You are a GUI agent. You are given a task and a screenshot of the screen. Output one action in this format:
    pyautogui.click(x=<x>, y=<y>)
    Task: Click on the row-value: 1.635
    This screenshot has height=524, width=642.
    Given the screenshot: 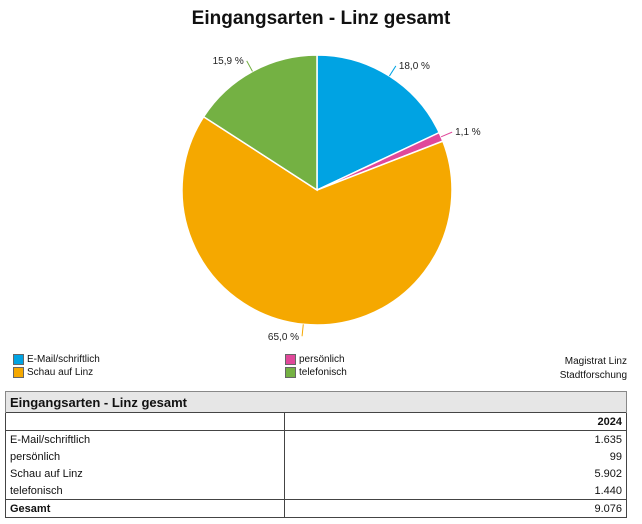 What is the action you would take?
    pyautogui.click(x=455, y=439)
    